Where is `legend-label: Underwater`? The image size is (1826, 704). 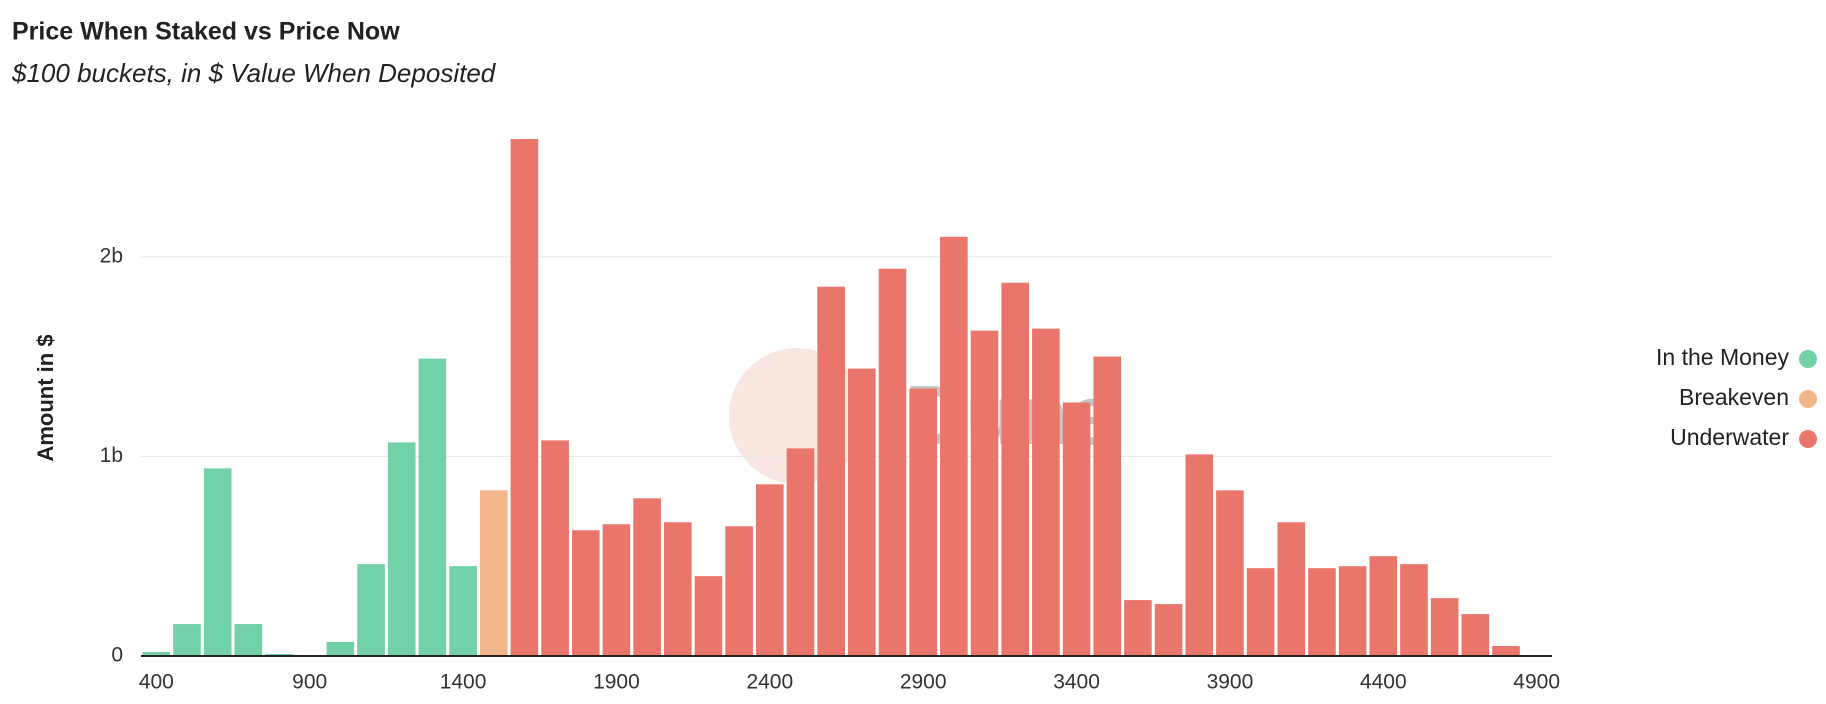 legend-label: Underwater is located at coordinates (1729, 437).